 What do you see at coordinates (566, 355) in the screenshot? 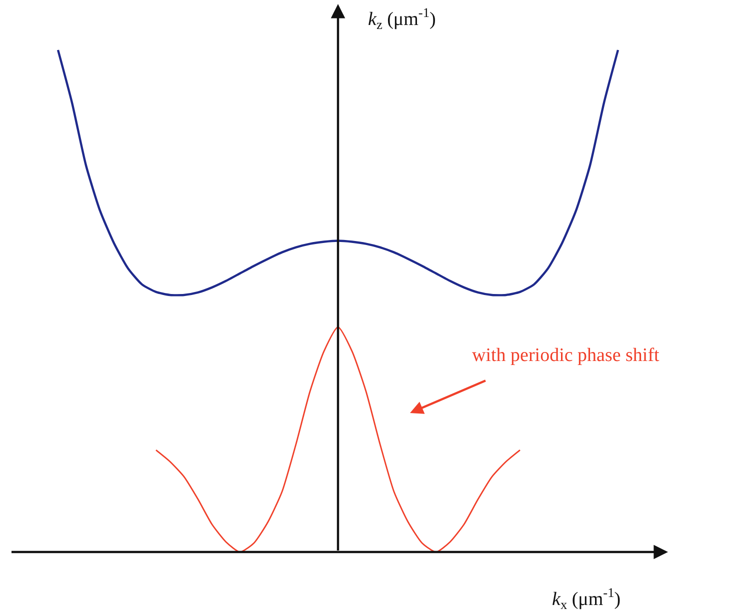
I see `annotation: with periodic phase shift` at bounding box center [566, 355].